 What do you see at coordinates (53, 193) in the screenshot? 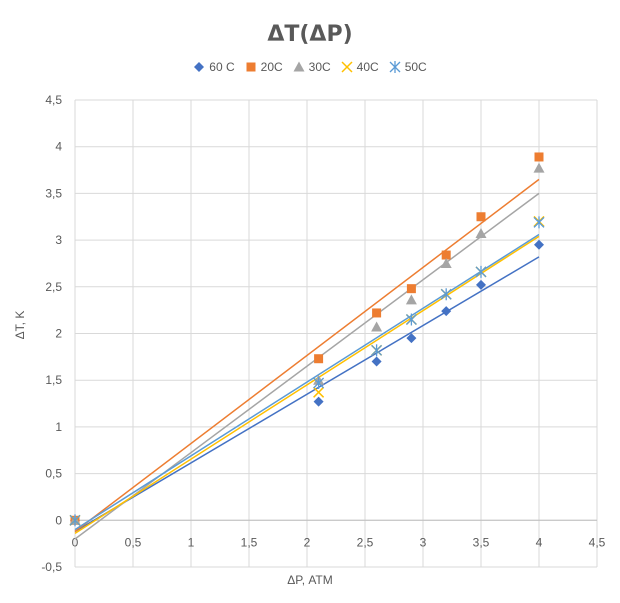
I see `y-tick-label: 3,5` at bounding box center [53, 193].